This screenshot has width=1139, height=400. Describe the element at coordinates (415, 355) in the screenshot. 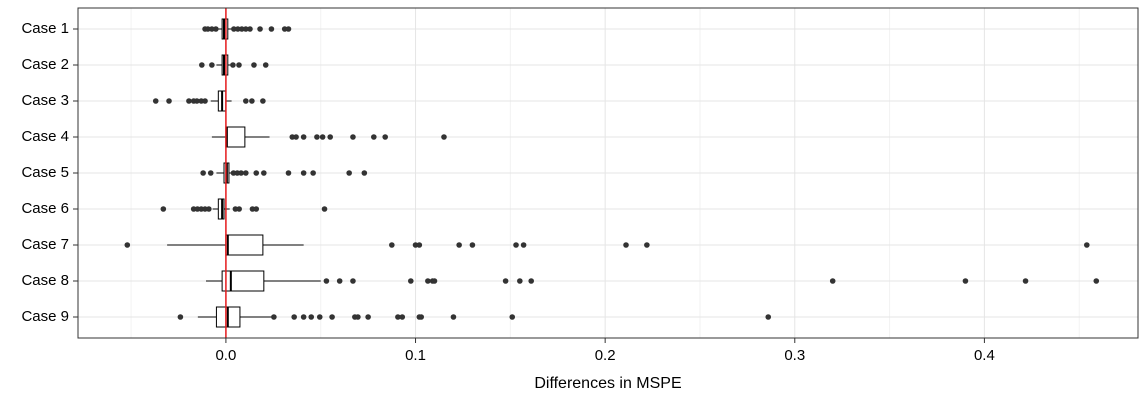

I see `x-tick-label: 0.1` at that location.